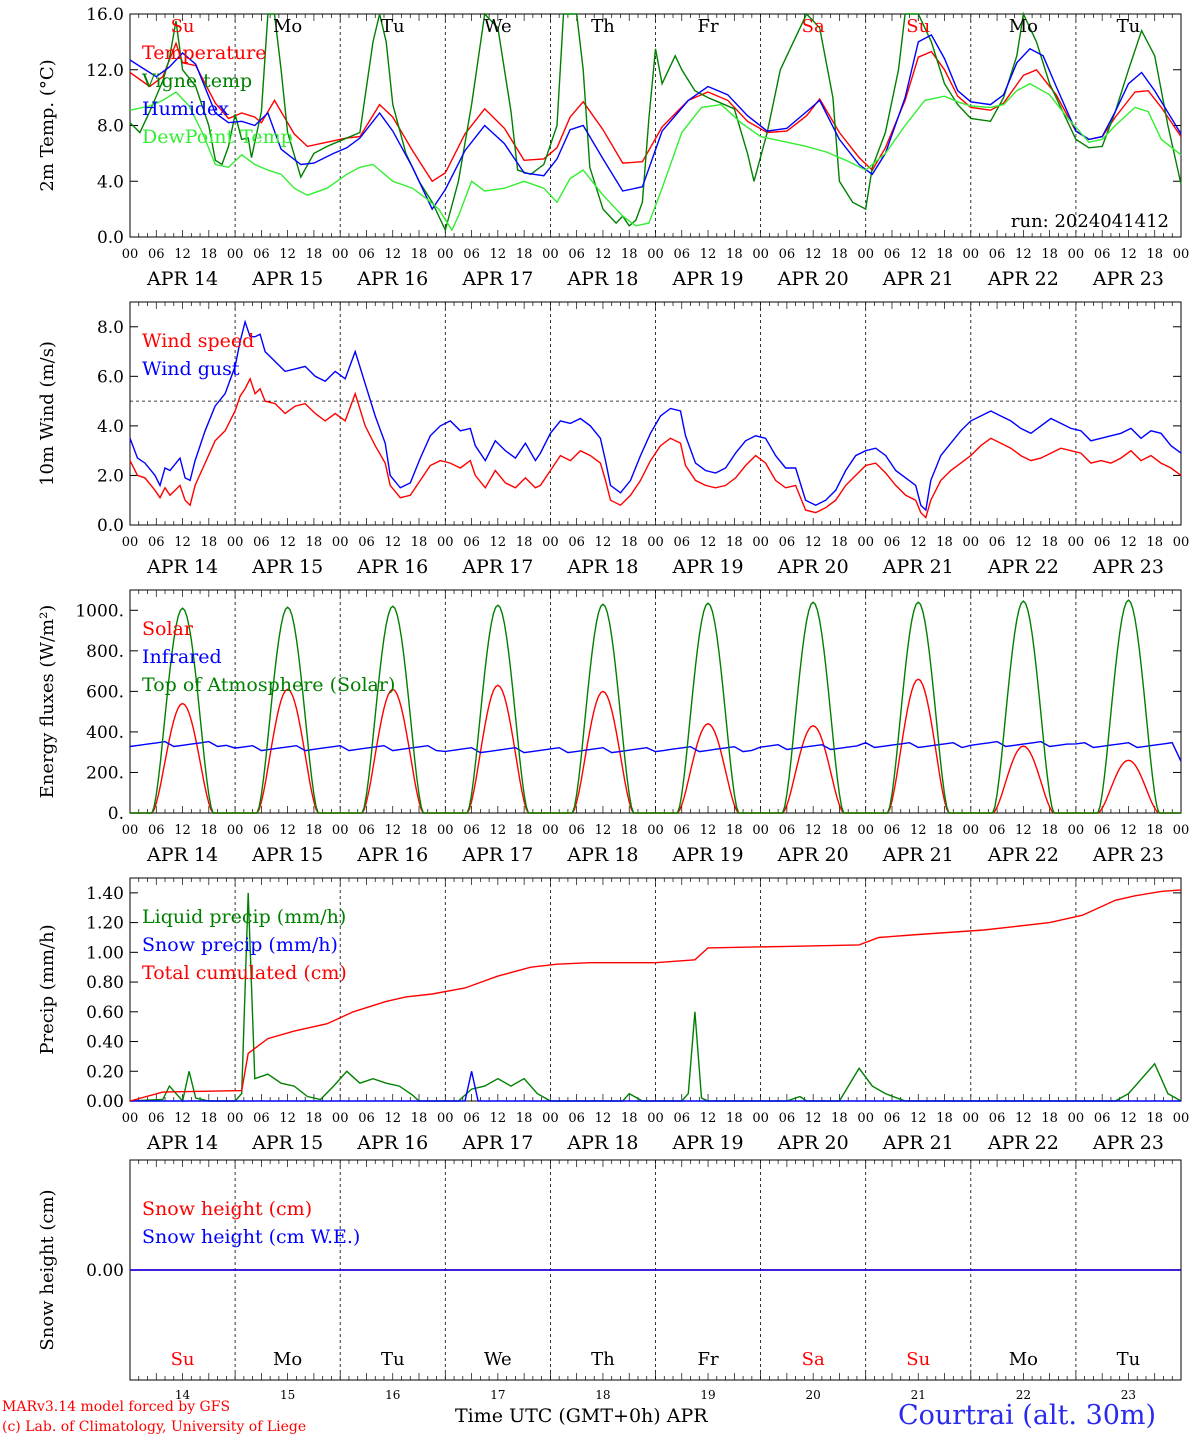 The image size is (1194, 1440). Describe the element at coordinates (105, 953) in the screenshot. I see `y-tick-label: 1.00` at that location.